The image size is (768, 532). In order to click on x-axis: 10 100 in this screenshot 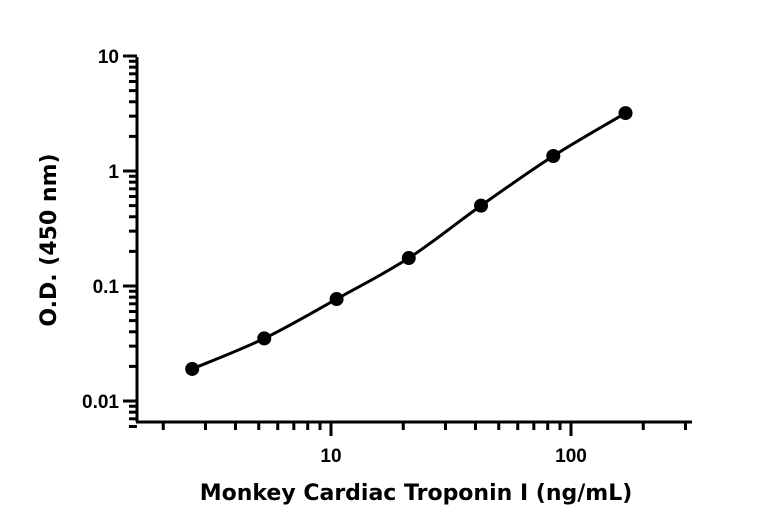, I will do `click(414, 443)`.